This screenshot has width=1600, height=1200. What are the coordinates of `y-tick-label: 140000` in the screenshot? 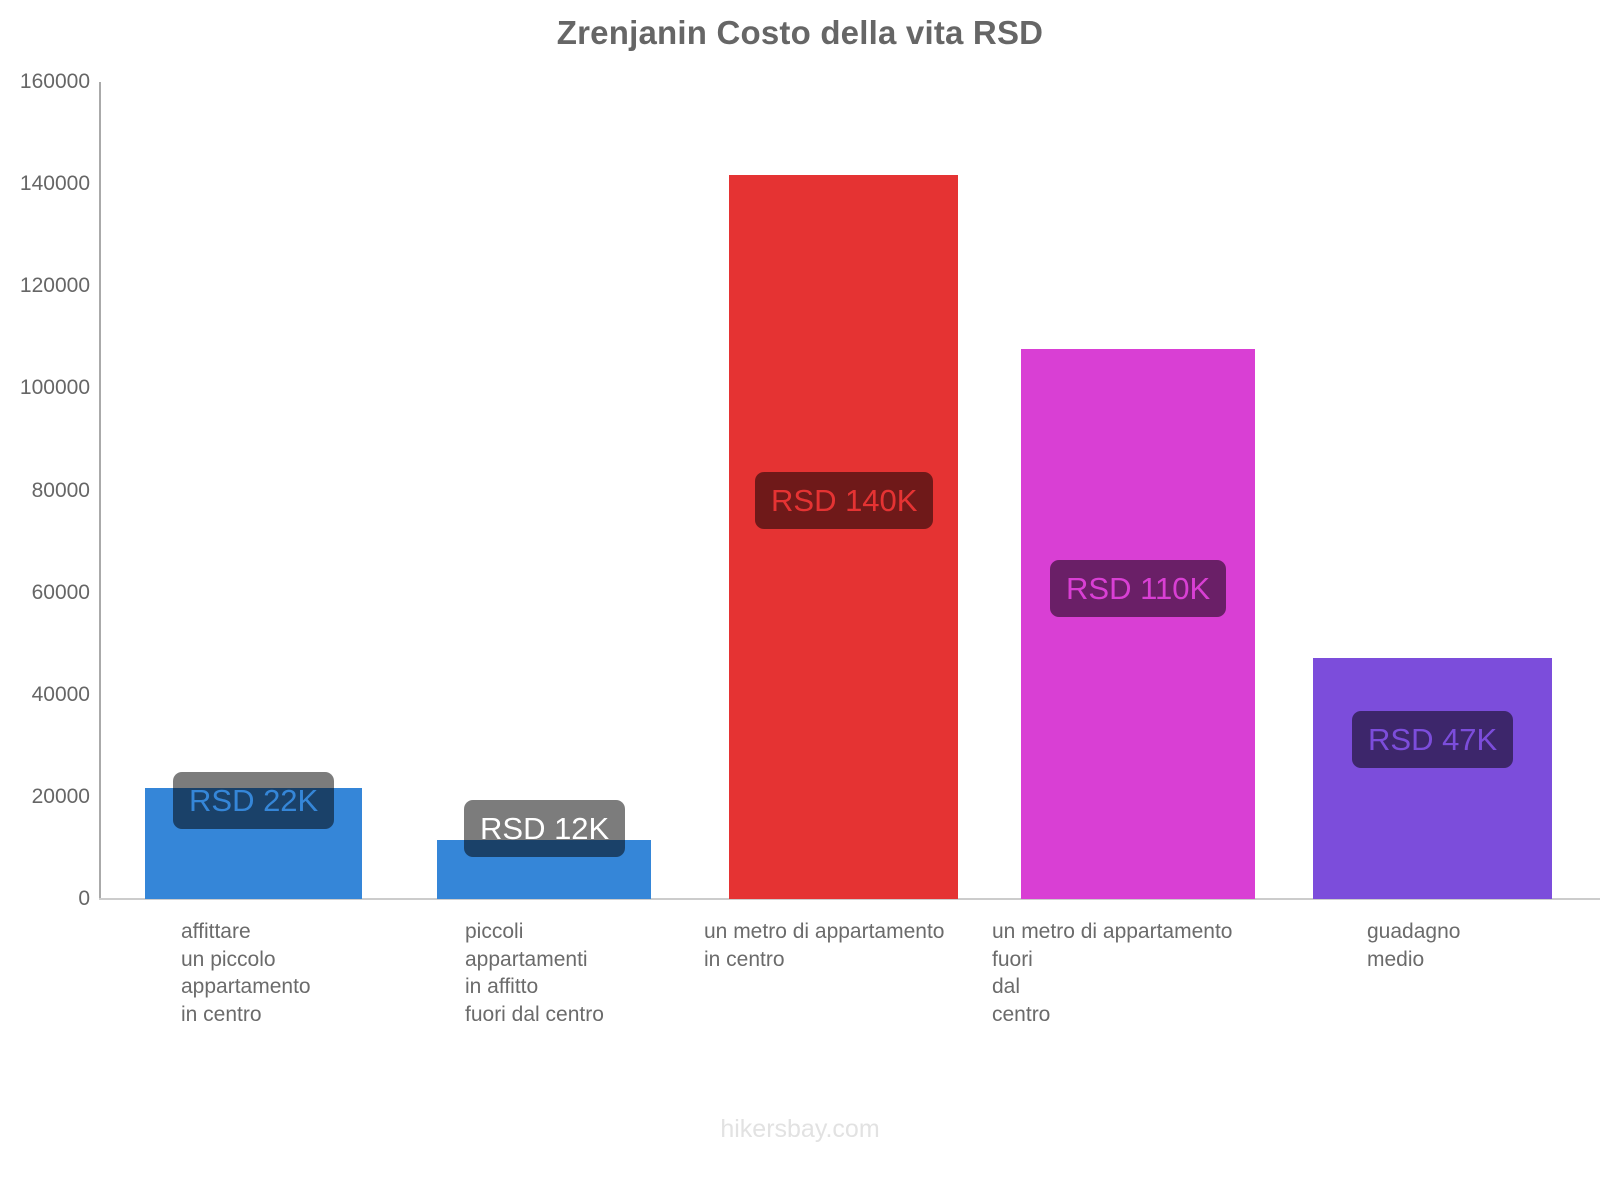 It's located at (54, 184).